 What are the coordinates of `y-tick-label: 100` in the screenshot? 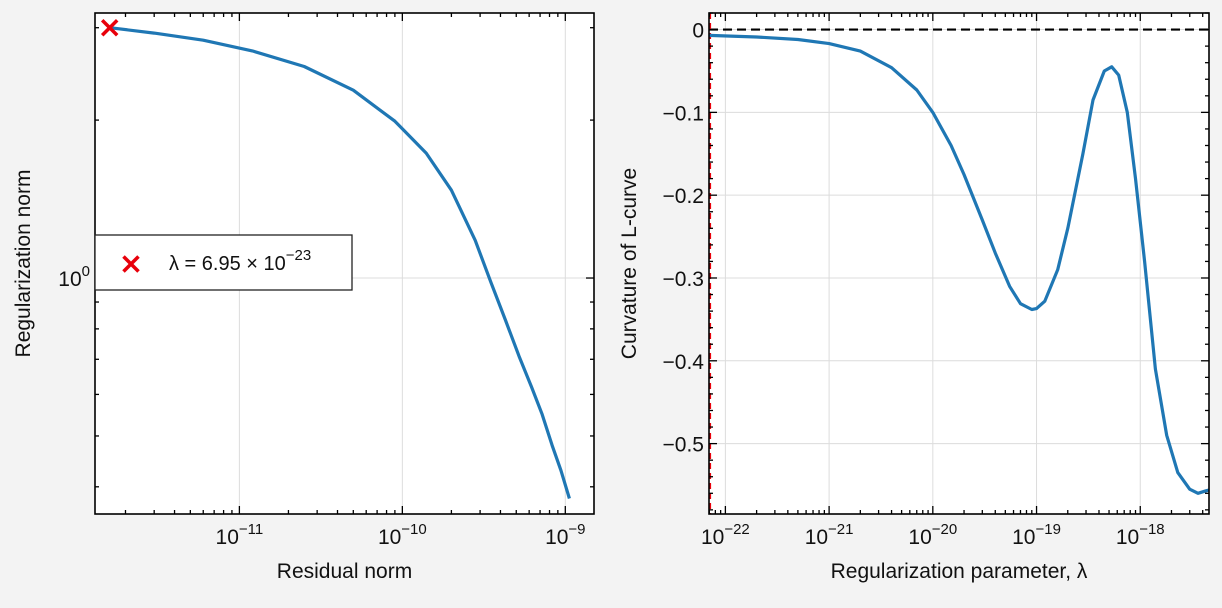 It's located at (74, 277).